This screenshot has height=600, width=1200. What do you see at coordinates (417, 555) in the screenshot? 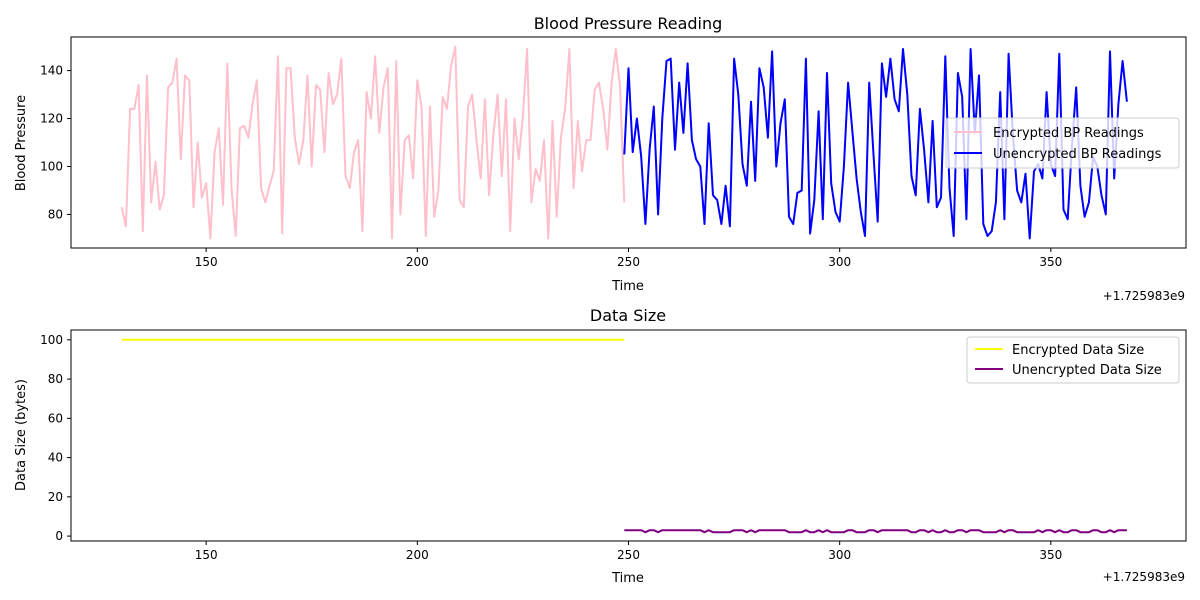
I see `size-x-tick-label: 200` at bounding box center [417, 555].